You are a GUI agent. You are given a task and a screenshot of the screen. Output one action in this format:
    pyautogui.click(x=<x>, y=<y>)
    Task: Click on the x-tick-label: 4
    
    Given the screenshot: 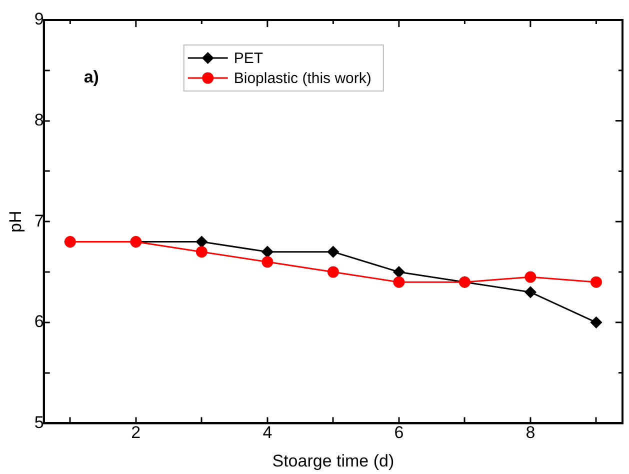 What is the action you would take?
    pyautogui.click(x=267, y=432)
    